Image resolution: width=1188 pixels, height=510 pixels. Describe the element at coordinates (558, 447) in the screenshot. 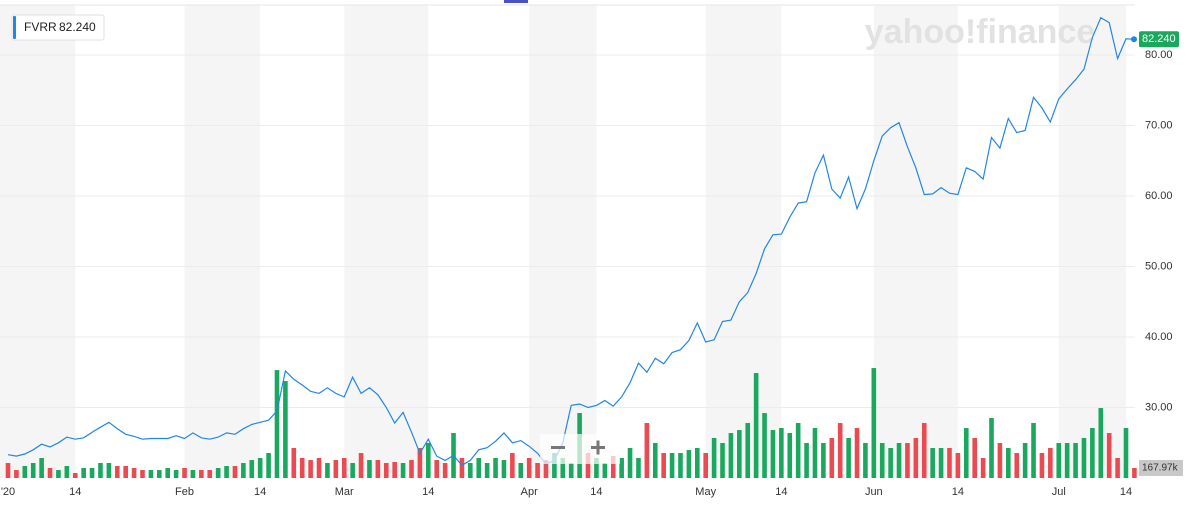

I see `zoom-out-button` at that location.